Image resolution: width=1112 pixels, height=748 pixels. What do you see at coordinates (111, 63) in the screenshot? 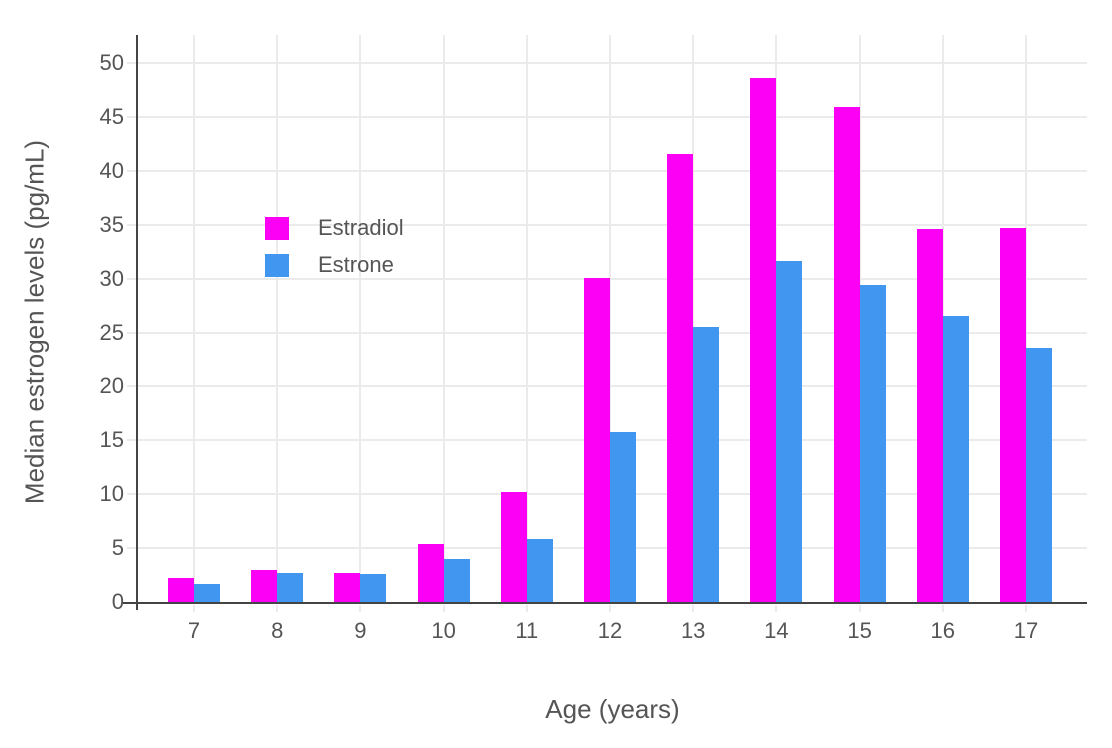
I see `y-tick-label-50: 50` at bounding box center [111, 63].